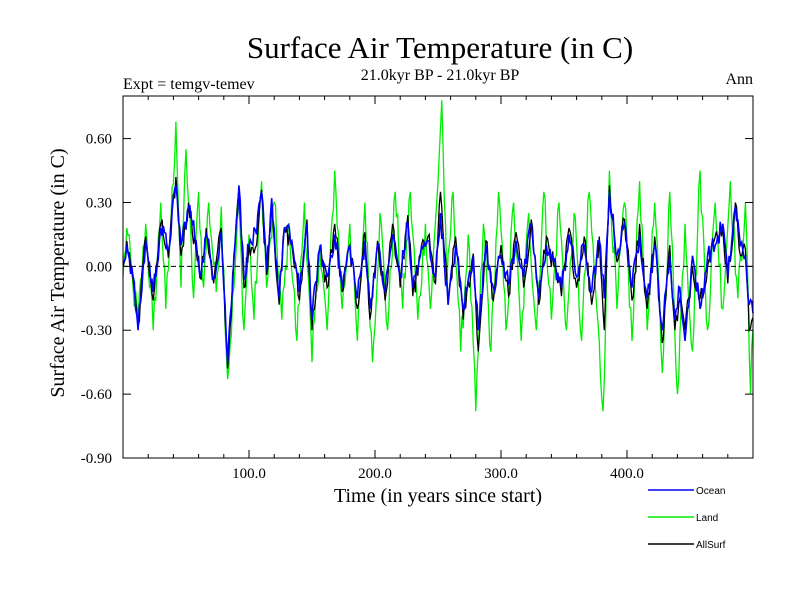  What do you see at coordinates (375, 474) in the screenshot?
I see `x-tick-label: 200.0` at bounding box center [375, 474].